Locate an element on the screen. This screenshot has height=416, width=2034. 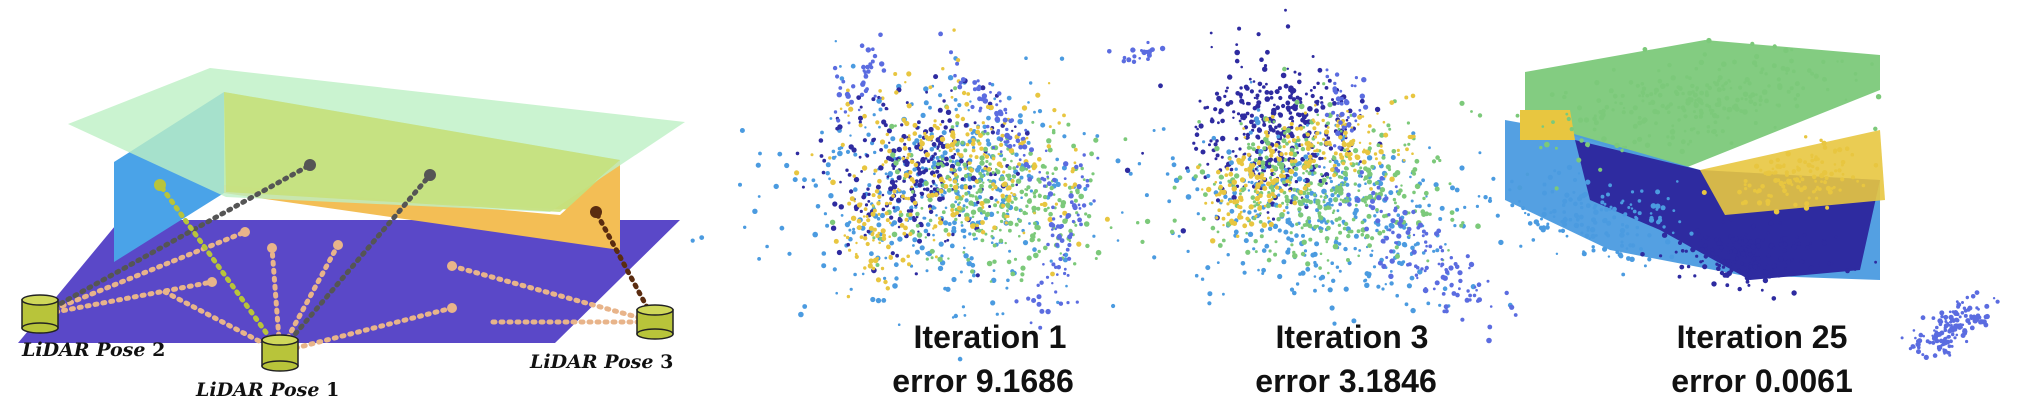
iteration-1-title: Iteration 1 is located at coordinates (990, 337).